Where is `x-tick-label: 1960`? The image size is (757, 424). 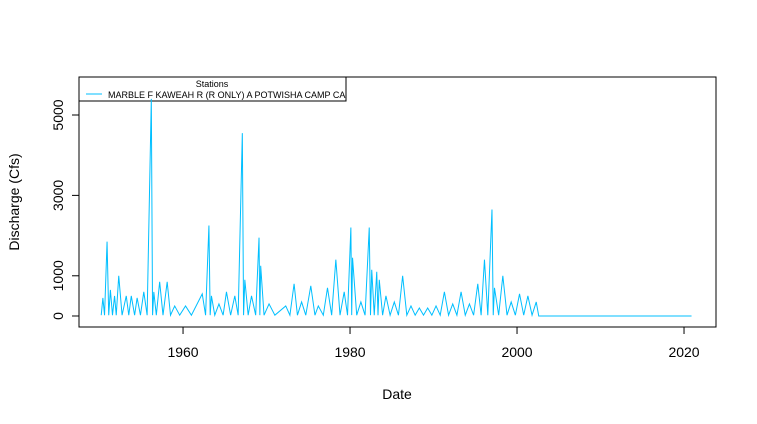
x-tick-label: 1960 is located at coordinates (182, 352).